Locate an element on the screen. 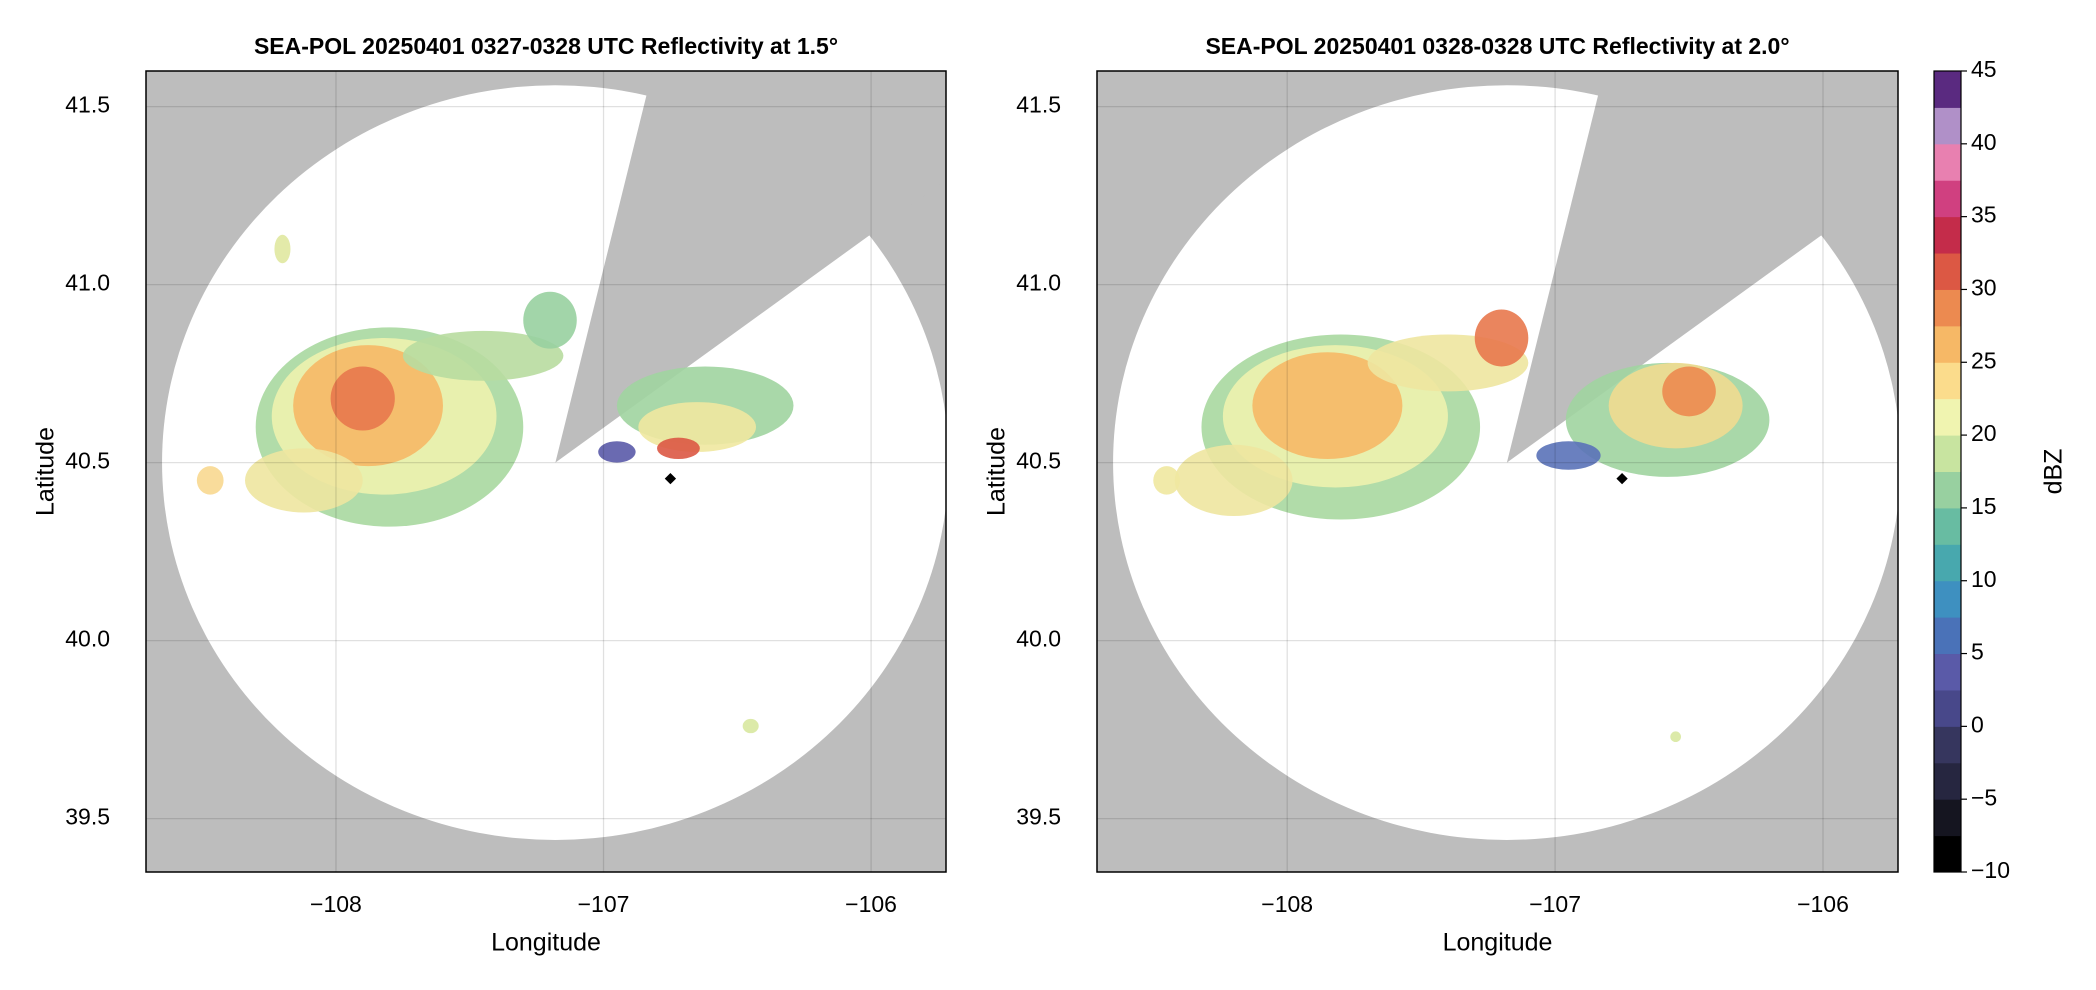 This screenshot has width=2096, height=990. colorbar-frame is located at coordinates (1947, 471).